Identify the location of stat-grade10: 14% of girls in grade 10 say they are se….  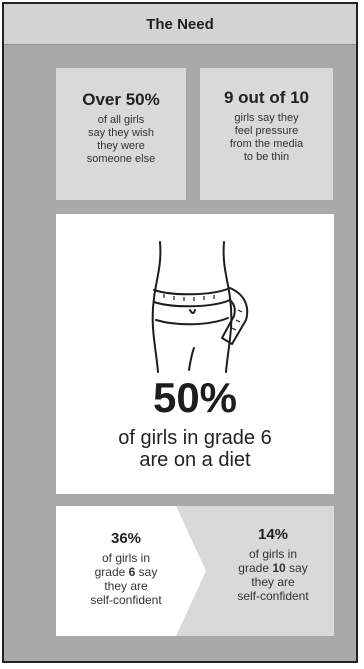
(273, 564).